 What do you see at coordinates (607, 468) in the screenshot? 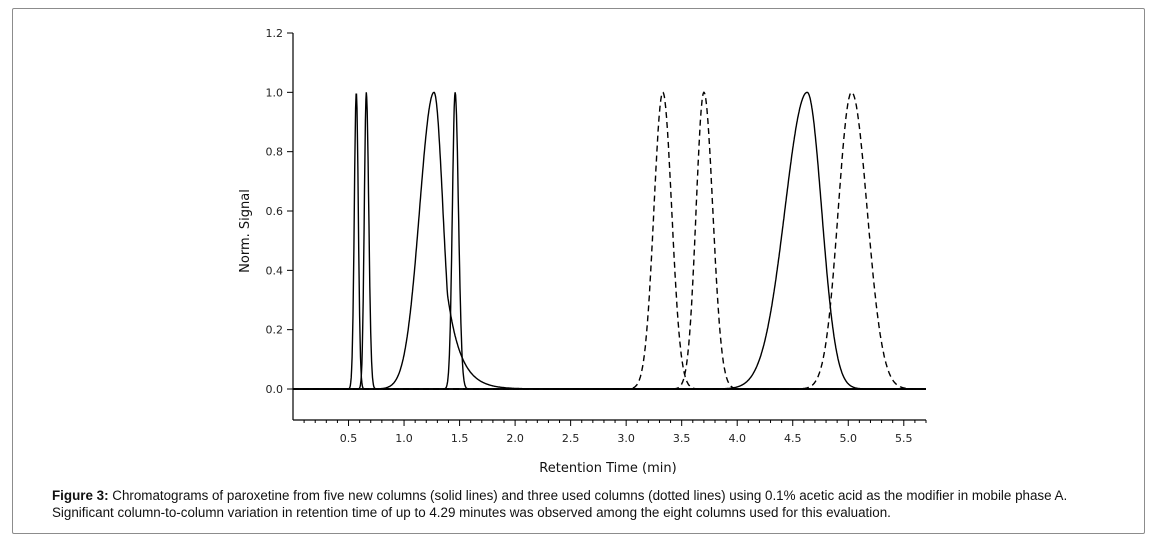
I see `x-axis-title: Retention Time (min)` at bounding box center [607, 468].